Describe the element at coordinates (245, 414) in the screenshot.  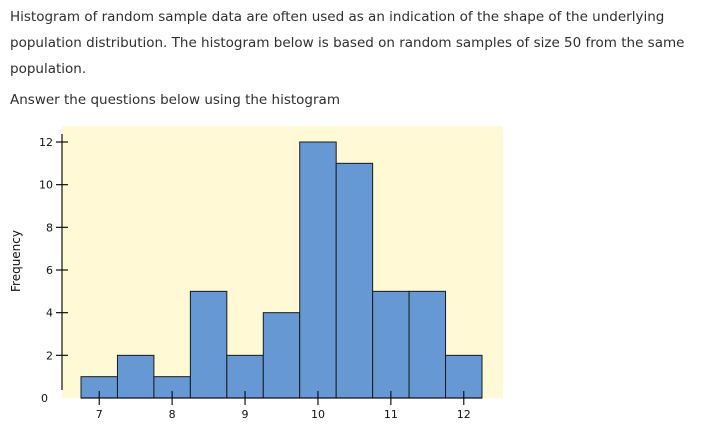
I see `x-tick-label: 9` at that location.